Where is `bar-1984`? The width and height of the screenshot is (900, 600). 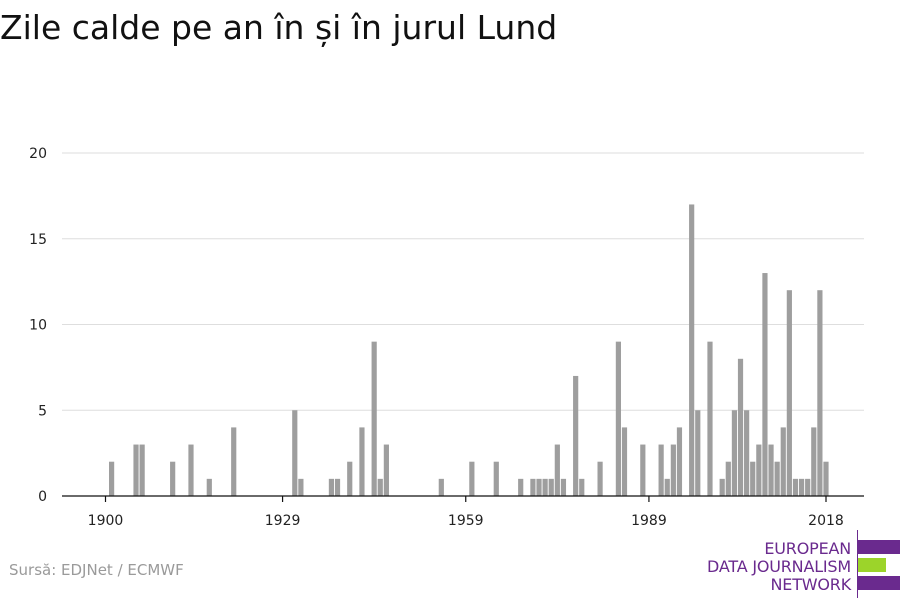 bar-1984 is located at coordinates (618, 418).